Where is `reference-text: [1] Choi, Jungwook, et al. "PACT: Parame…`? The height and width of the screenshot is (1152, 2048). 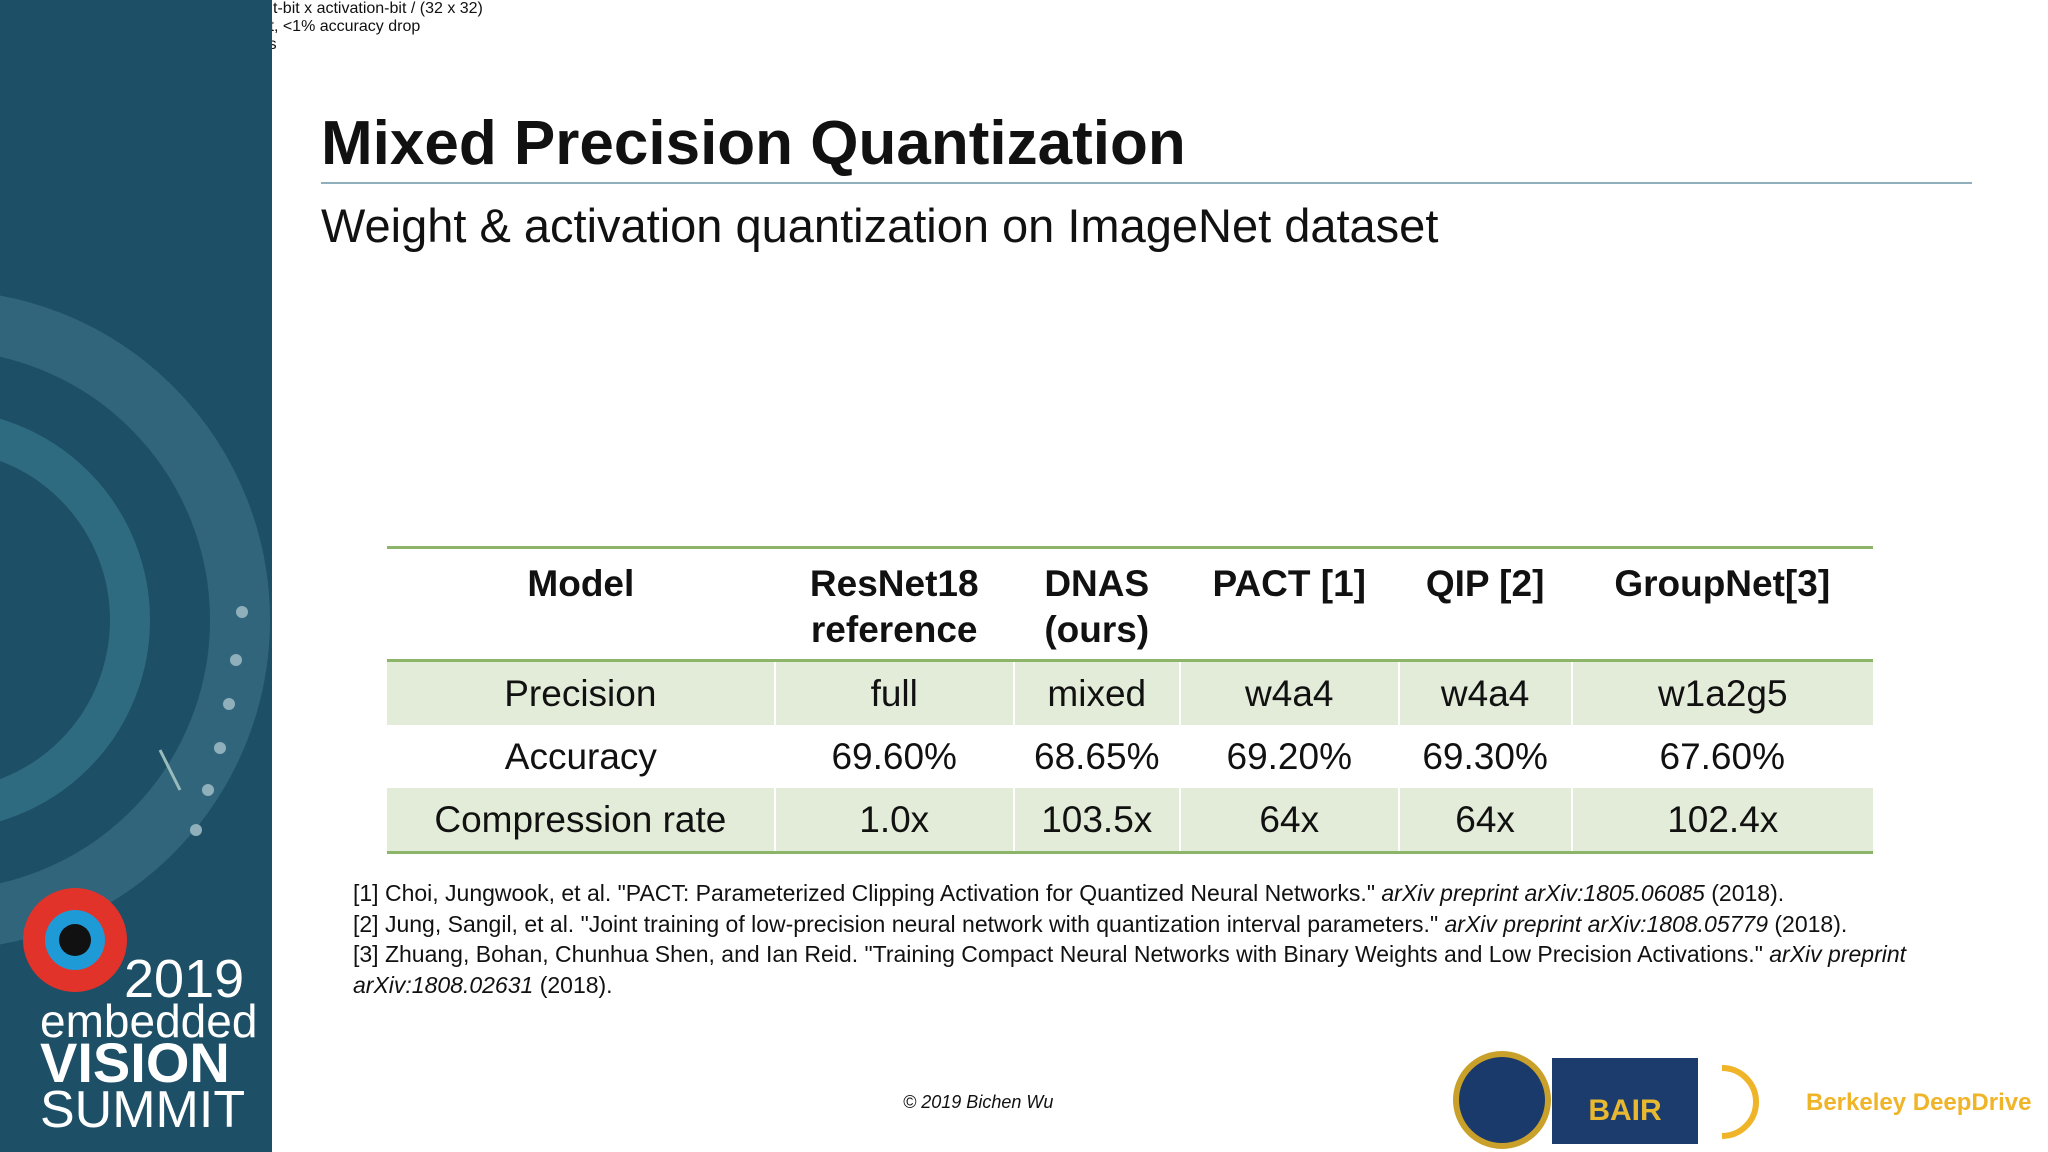
reference-text: [1] Choi, Jungwook, et al. "PACT: Parame… is located at coordinates (867, 893).